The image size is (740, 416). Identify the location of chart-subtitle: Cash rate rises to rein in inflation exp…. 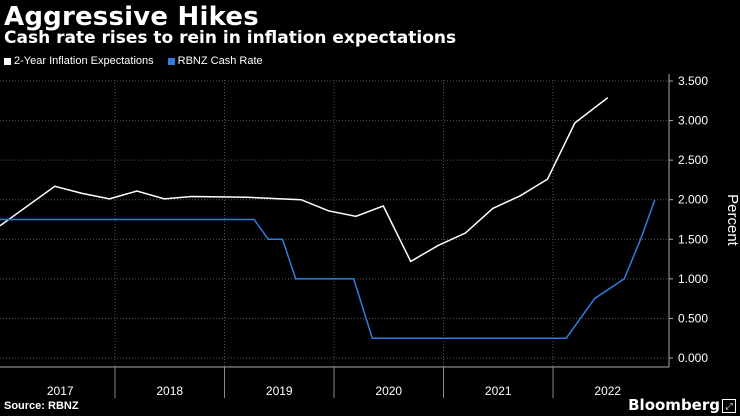
(230, 38).